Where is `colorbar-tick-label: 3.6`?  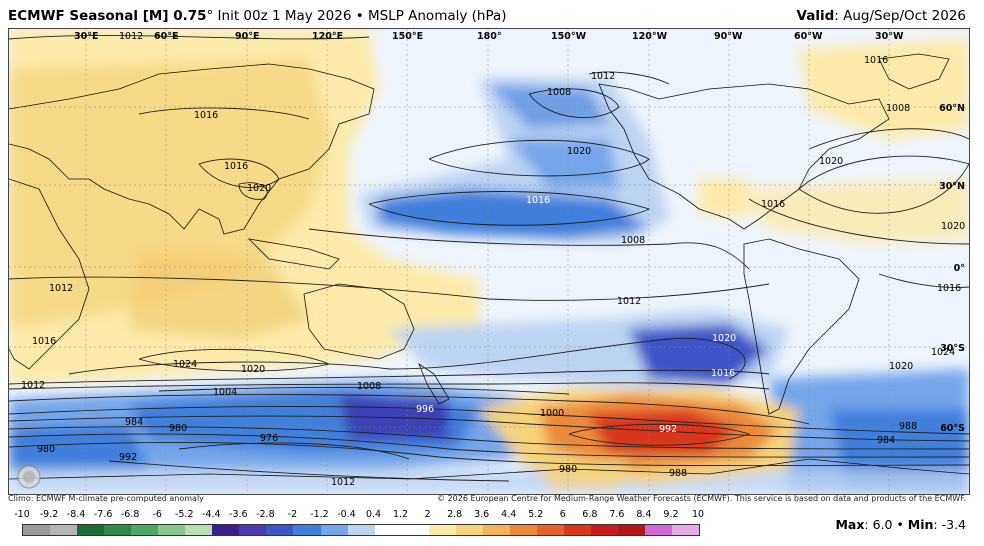
colorbar-tick-label: 3.6 is located at coordinates (482, 514).